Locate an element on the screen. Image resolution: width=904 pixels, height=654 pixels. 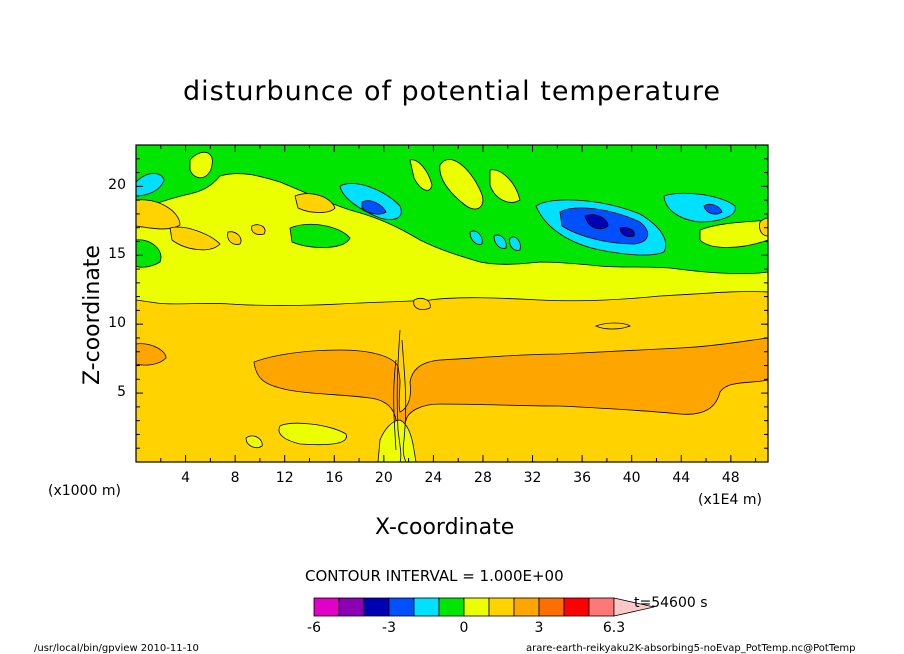
x-tick-label: 40 is located at coordinates (631, 478).